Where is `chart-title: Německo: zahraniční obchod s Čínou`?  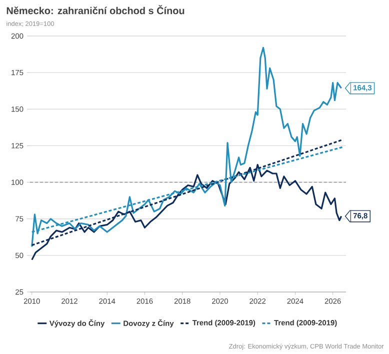 chart-title: Německo: zahraniční obchod s Čínou is located at coordinates (95, 9).